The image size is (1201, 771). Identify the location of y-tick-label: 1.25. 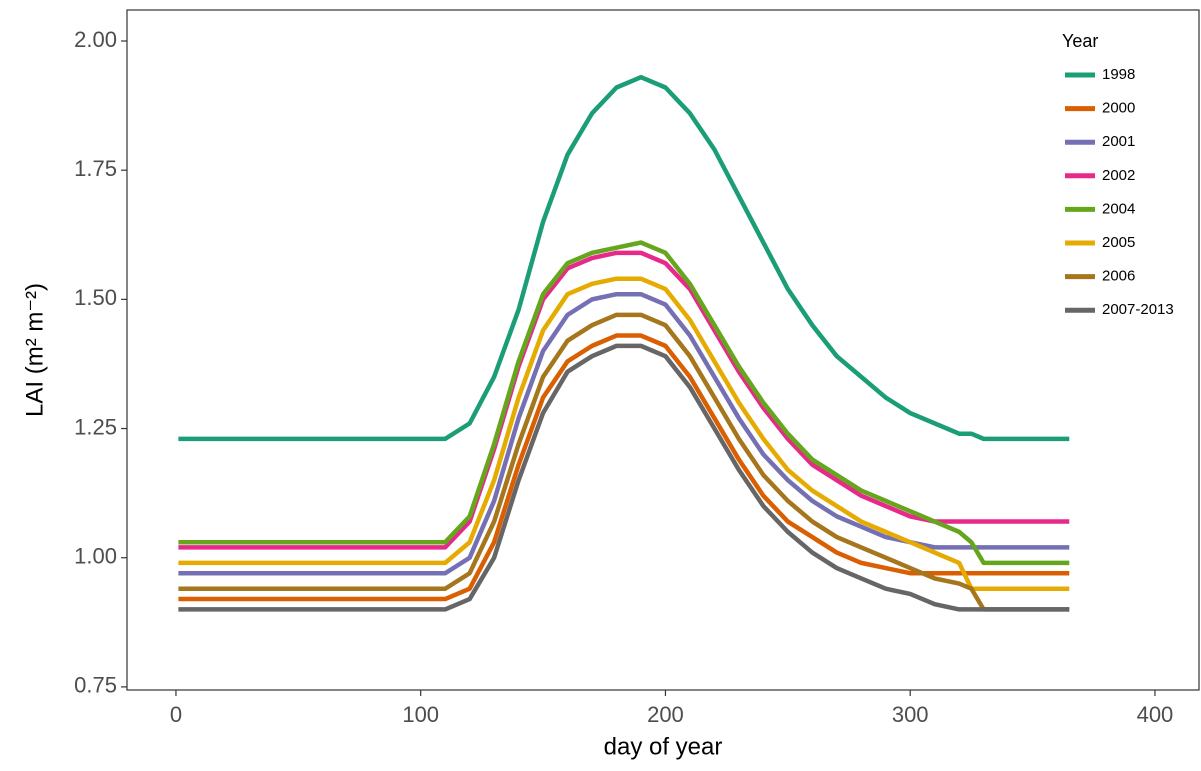
(95, 426).